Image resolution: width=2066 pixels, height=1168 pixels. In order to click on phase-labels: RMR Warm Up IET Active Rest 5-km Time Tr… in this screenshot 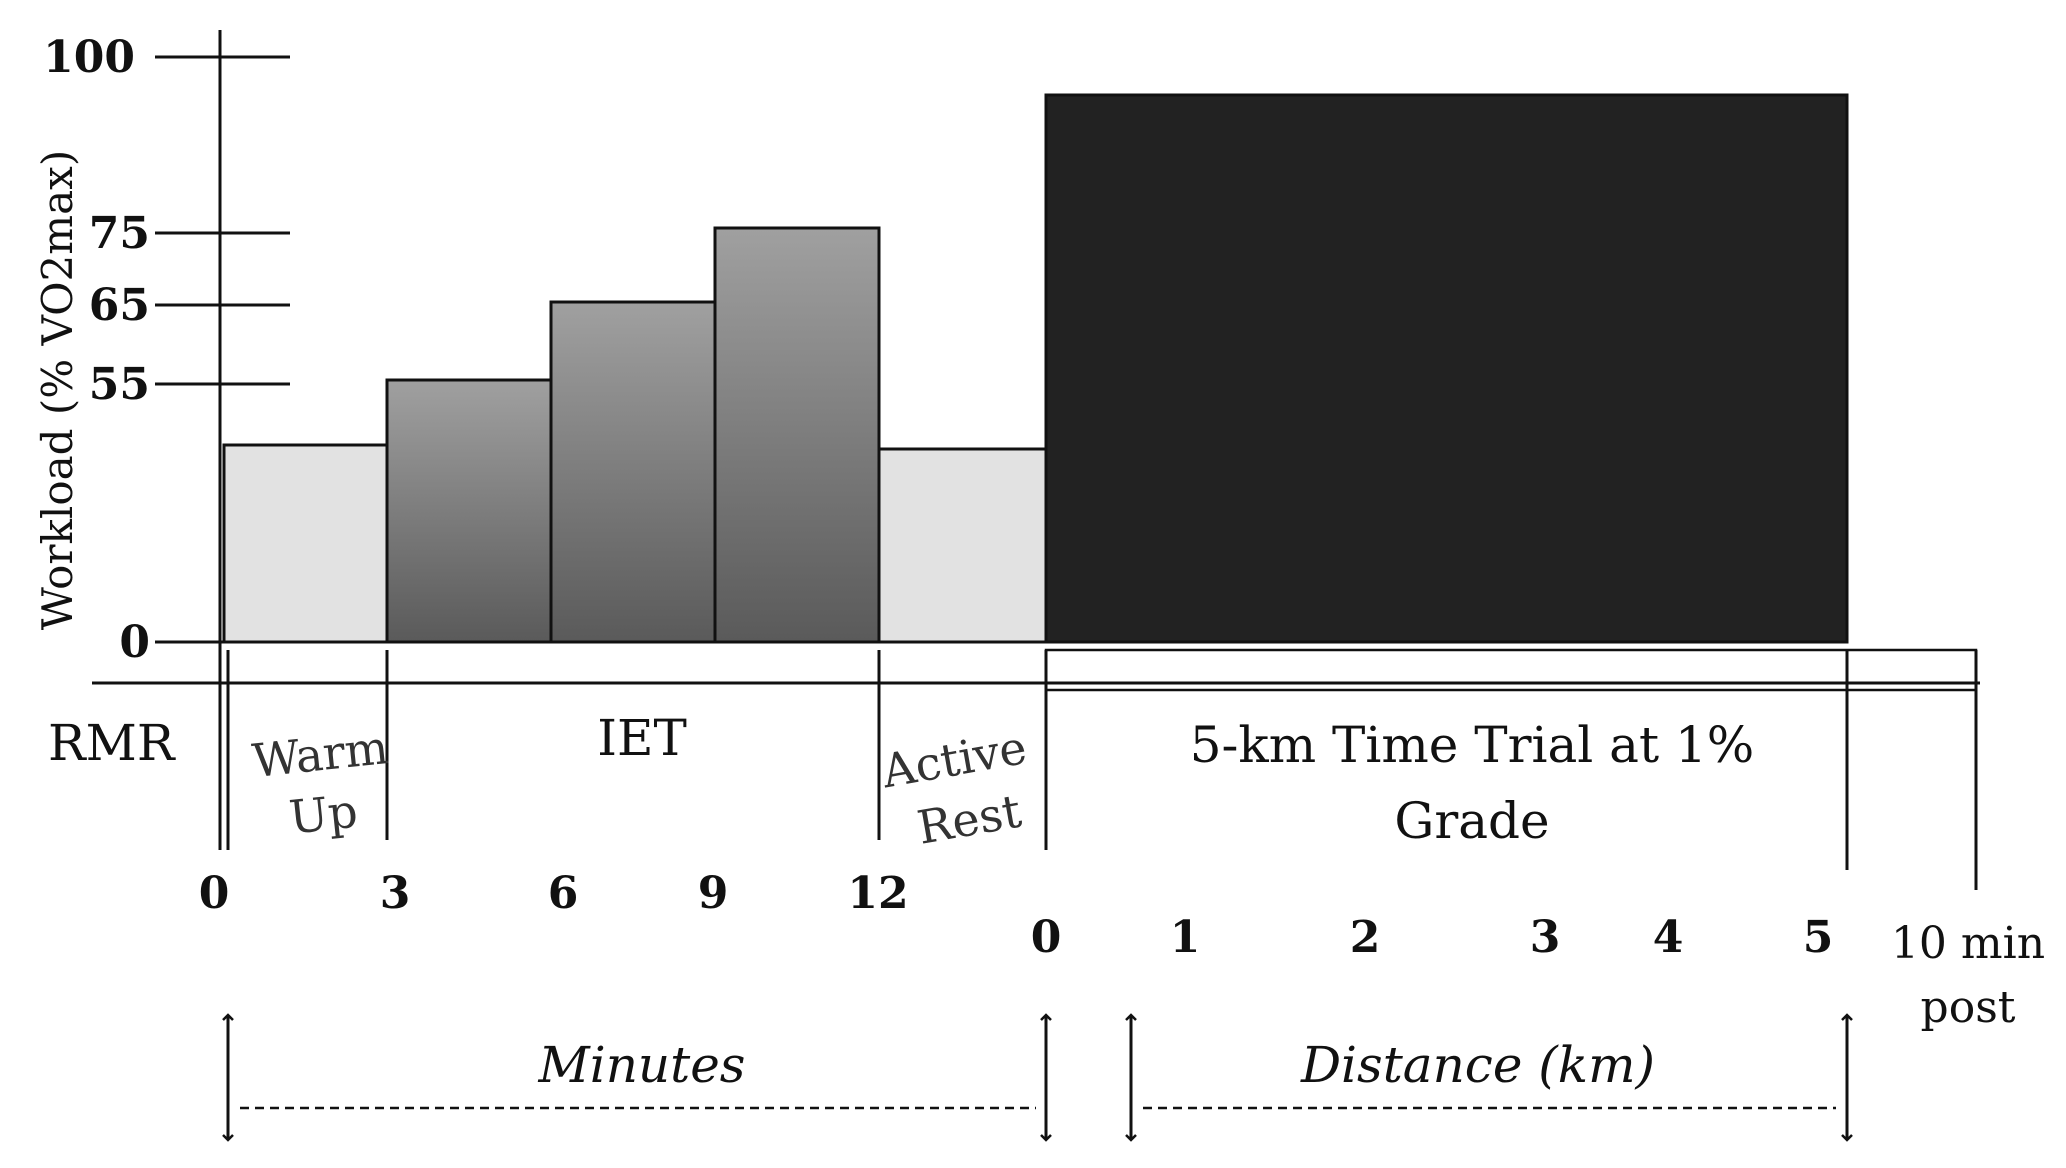, I will do `click(901, 782)`.